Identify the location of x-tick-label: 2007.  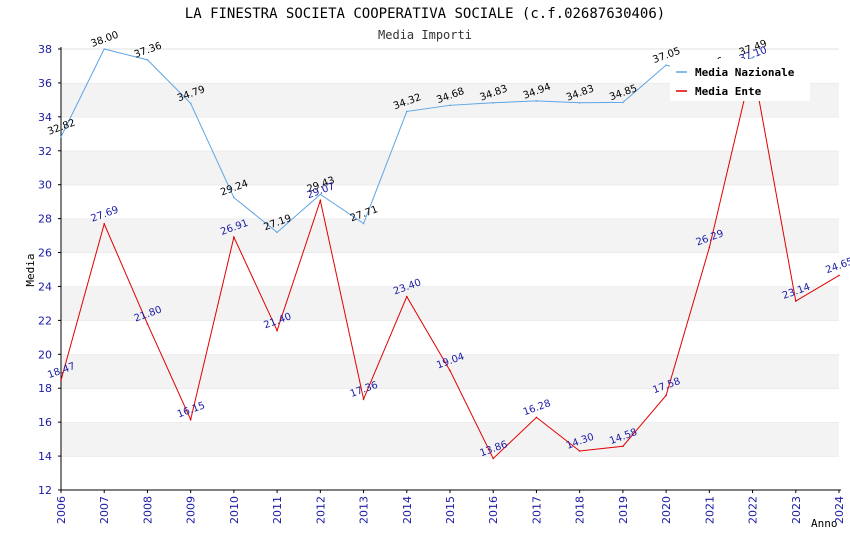
(104, 510).